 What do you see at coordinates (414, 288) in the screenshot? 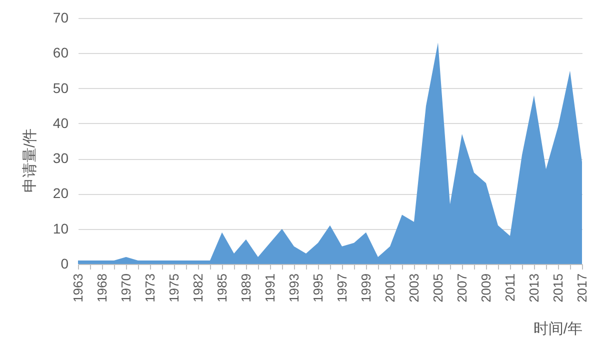
I see `x-tick-label: 2003` at bounding box center [414, 288].